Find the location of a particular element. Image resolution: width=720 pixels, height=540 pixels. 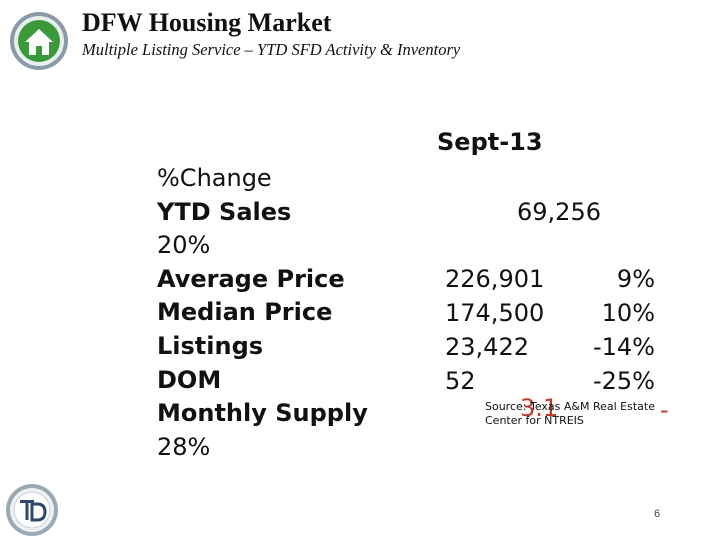

period-header: Sept-13 is located at coordinates (490, 142).